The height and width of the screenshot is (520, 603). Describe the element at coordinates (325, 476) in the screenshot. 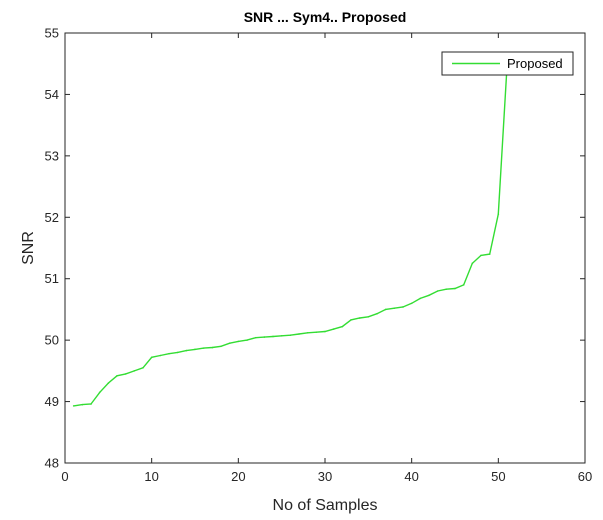

I see `x-tick-label: 30` at that location.